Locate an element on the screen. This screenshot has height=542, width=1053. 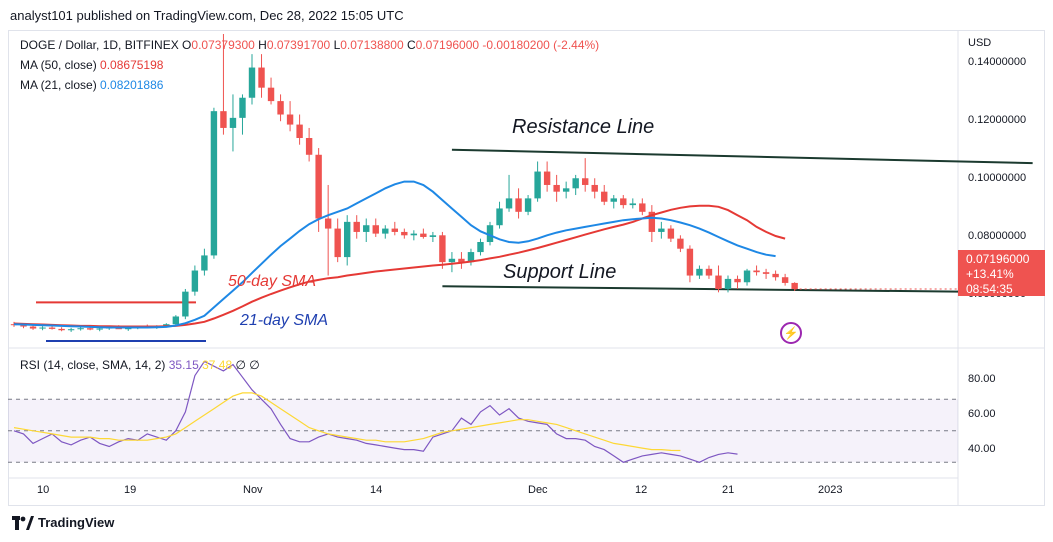
high-value: 0.07391700 is located at coordinates (298, 45).